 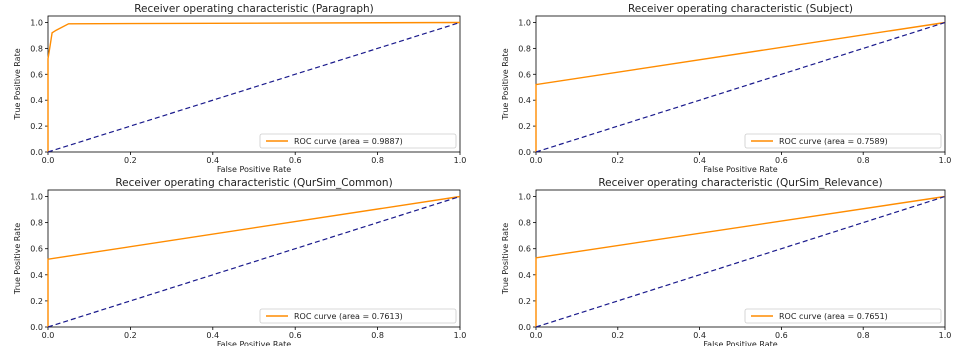 What do you see at coordinates (833, 316) in the screenshot?
I see `legend-entry: ROC curve (area = 0.7651)` at bounding box center [833, 316].